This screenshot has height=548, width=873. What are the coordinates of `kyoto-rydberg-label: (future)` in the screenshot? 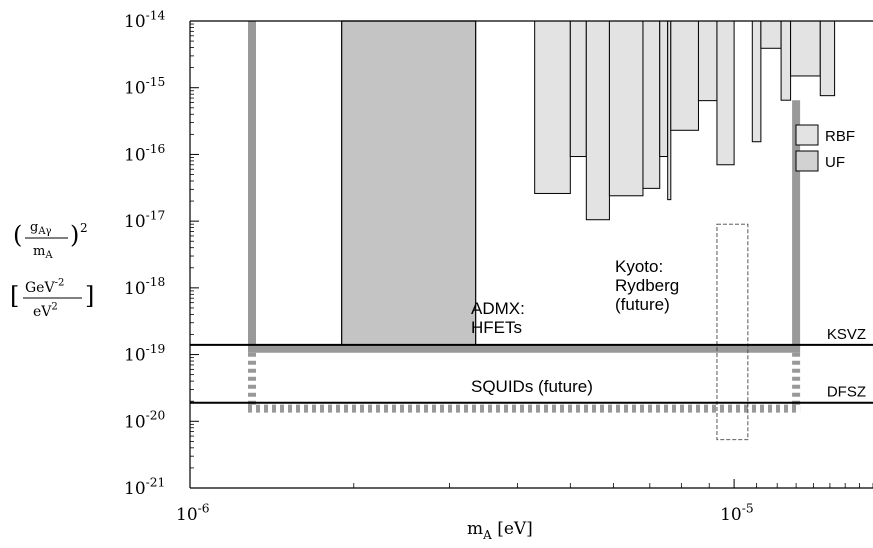 It's located at (642, 304).